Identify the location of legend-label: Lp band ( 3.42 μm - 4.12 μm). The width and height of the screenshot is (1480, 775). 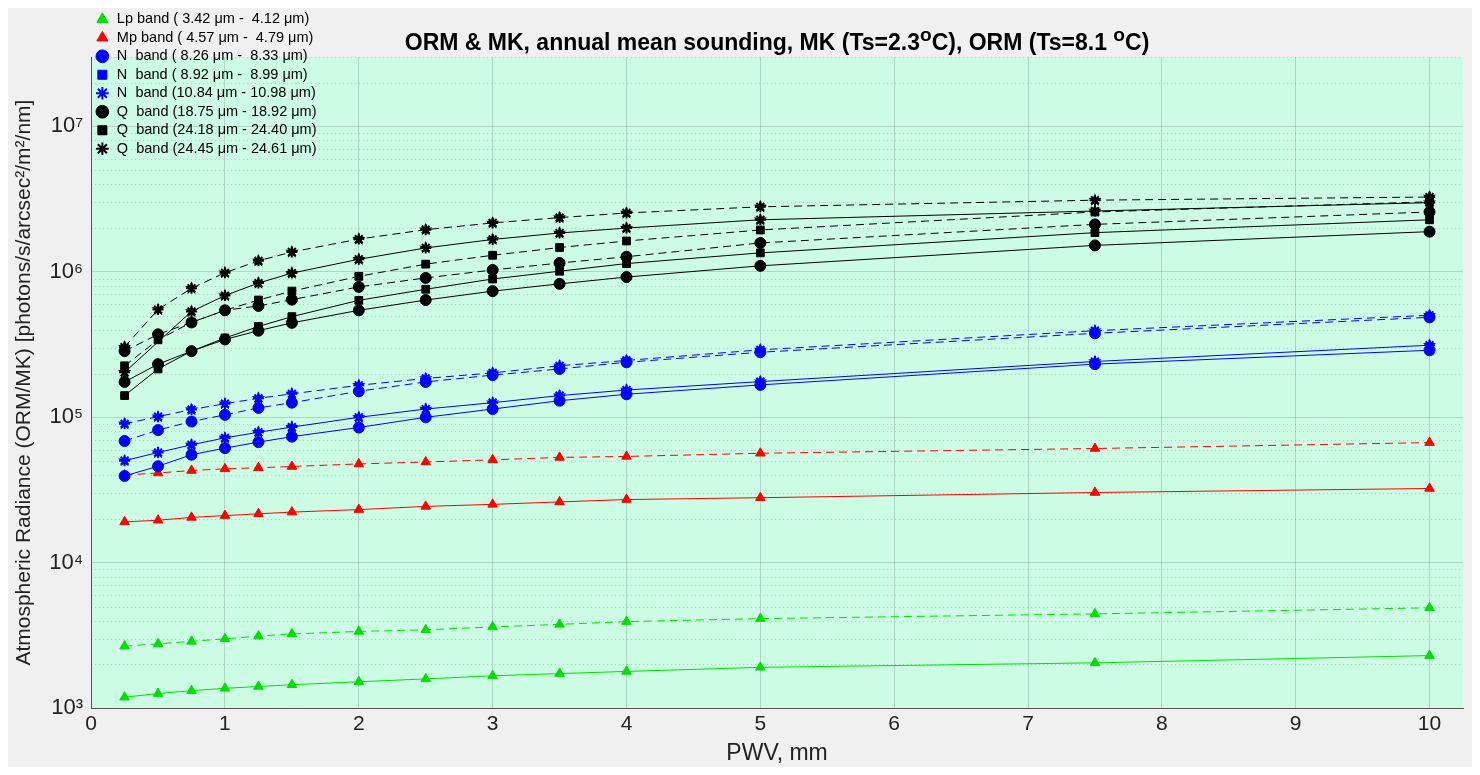
(213, 18).